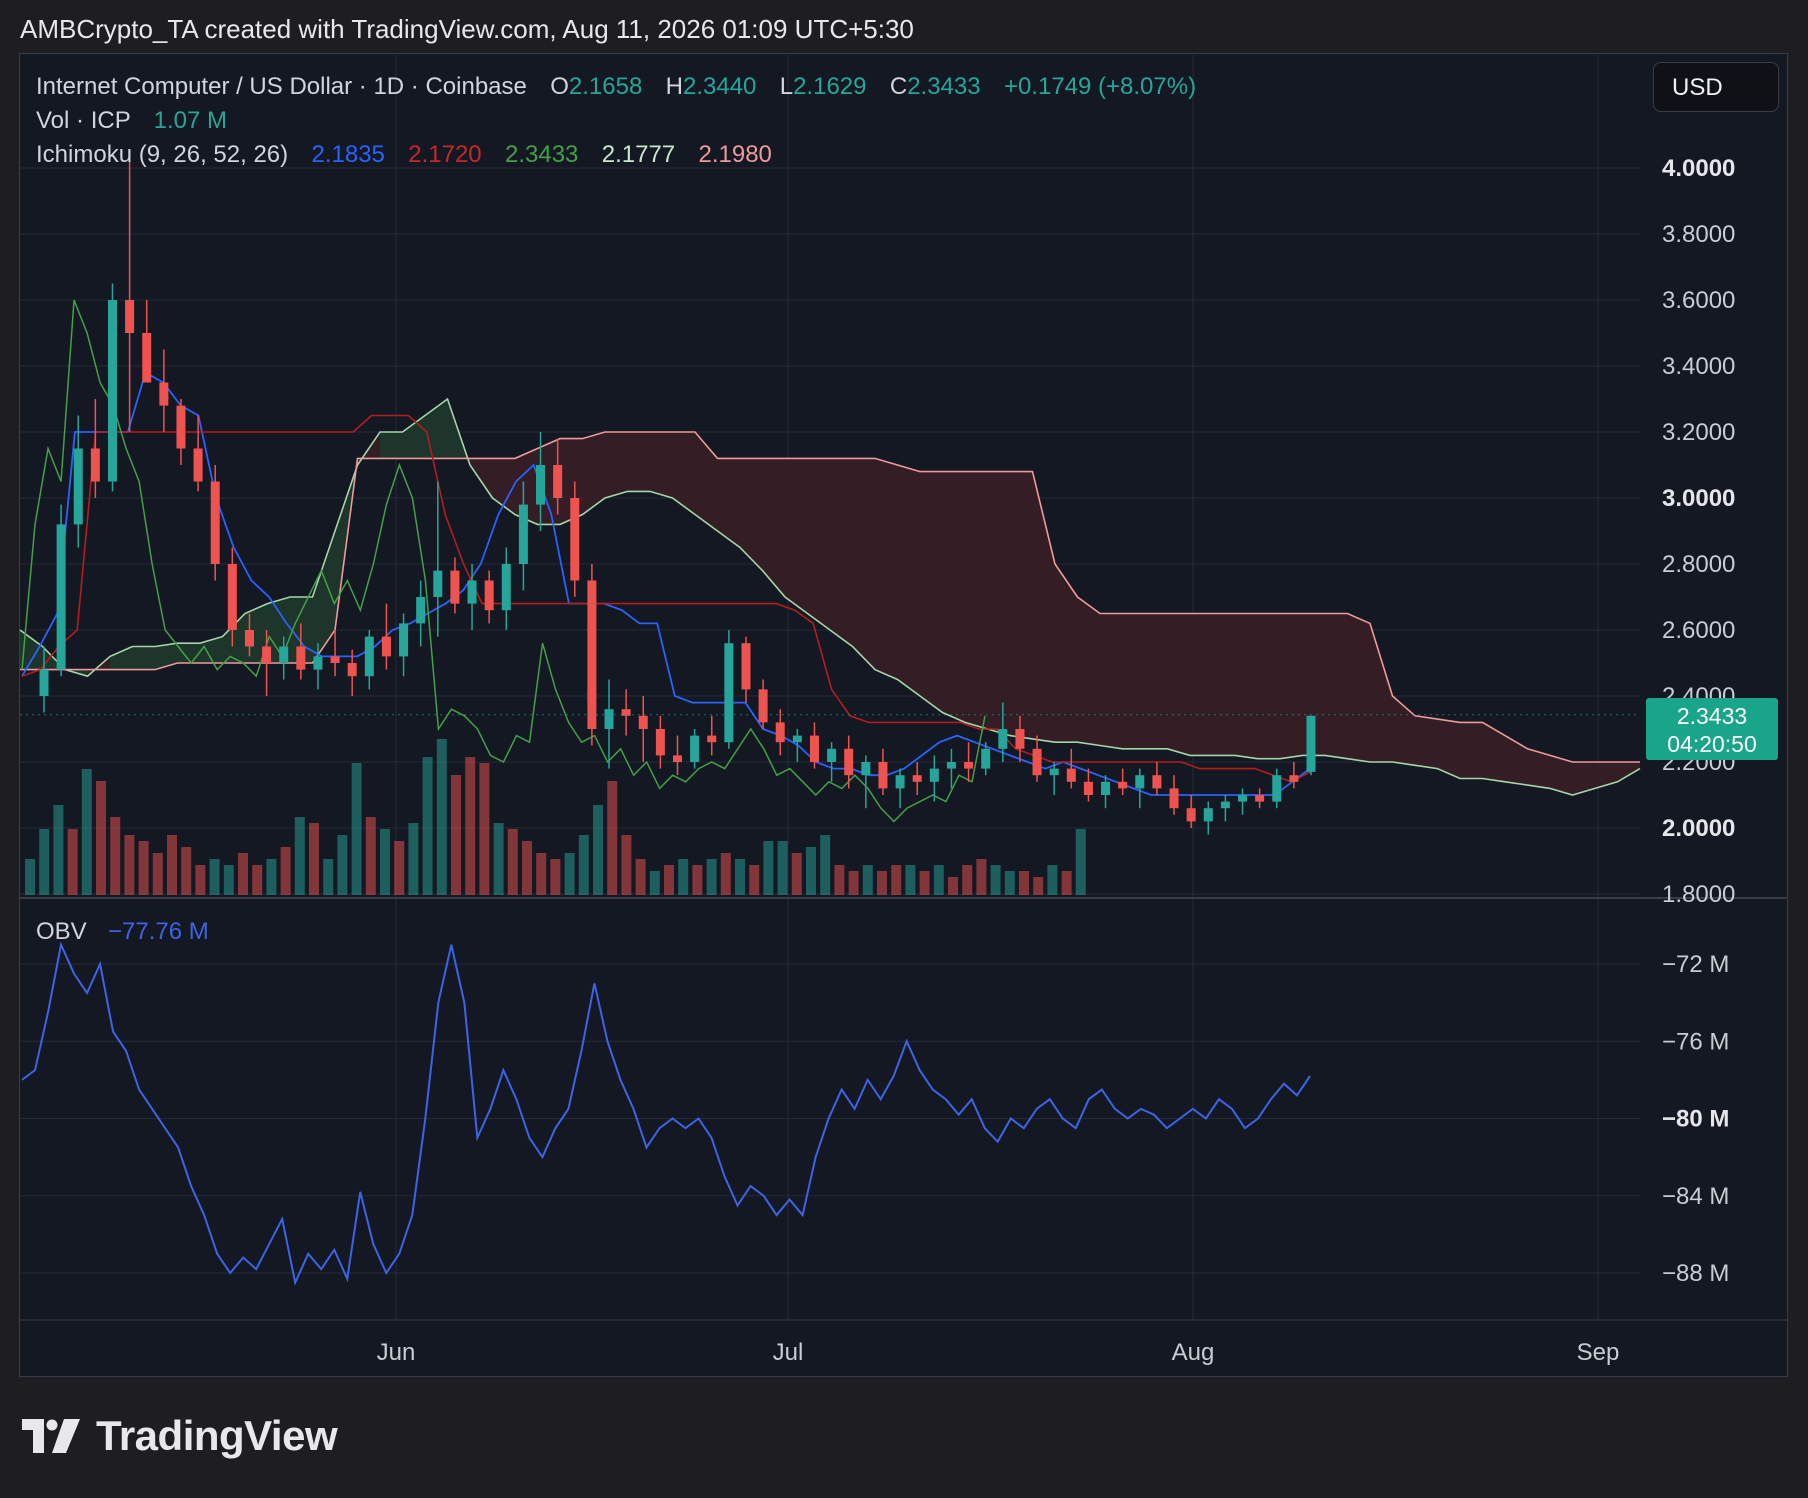  What do you see at coordinates (83, 120) in the screenshot?
I see `volume-label: Vol · ICP` at bounding box center [83, 120].